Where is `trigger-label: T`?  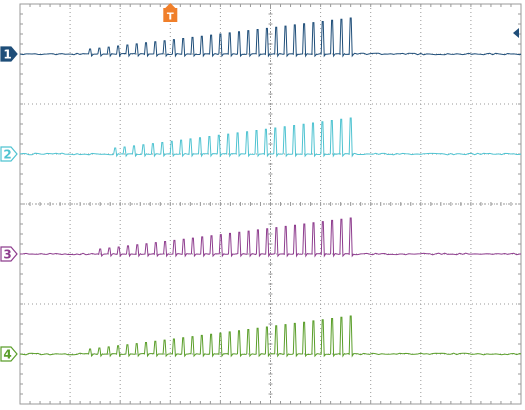 trigger-label: T is located at coordinates (170, 17).